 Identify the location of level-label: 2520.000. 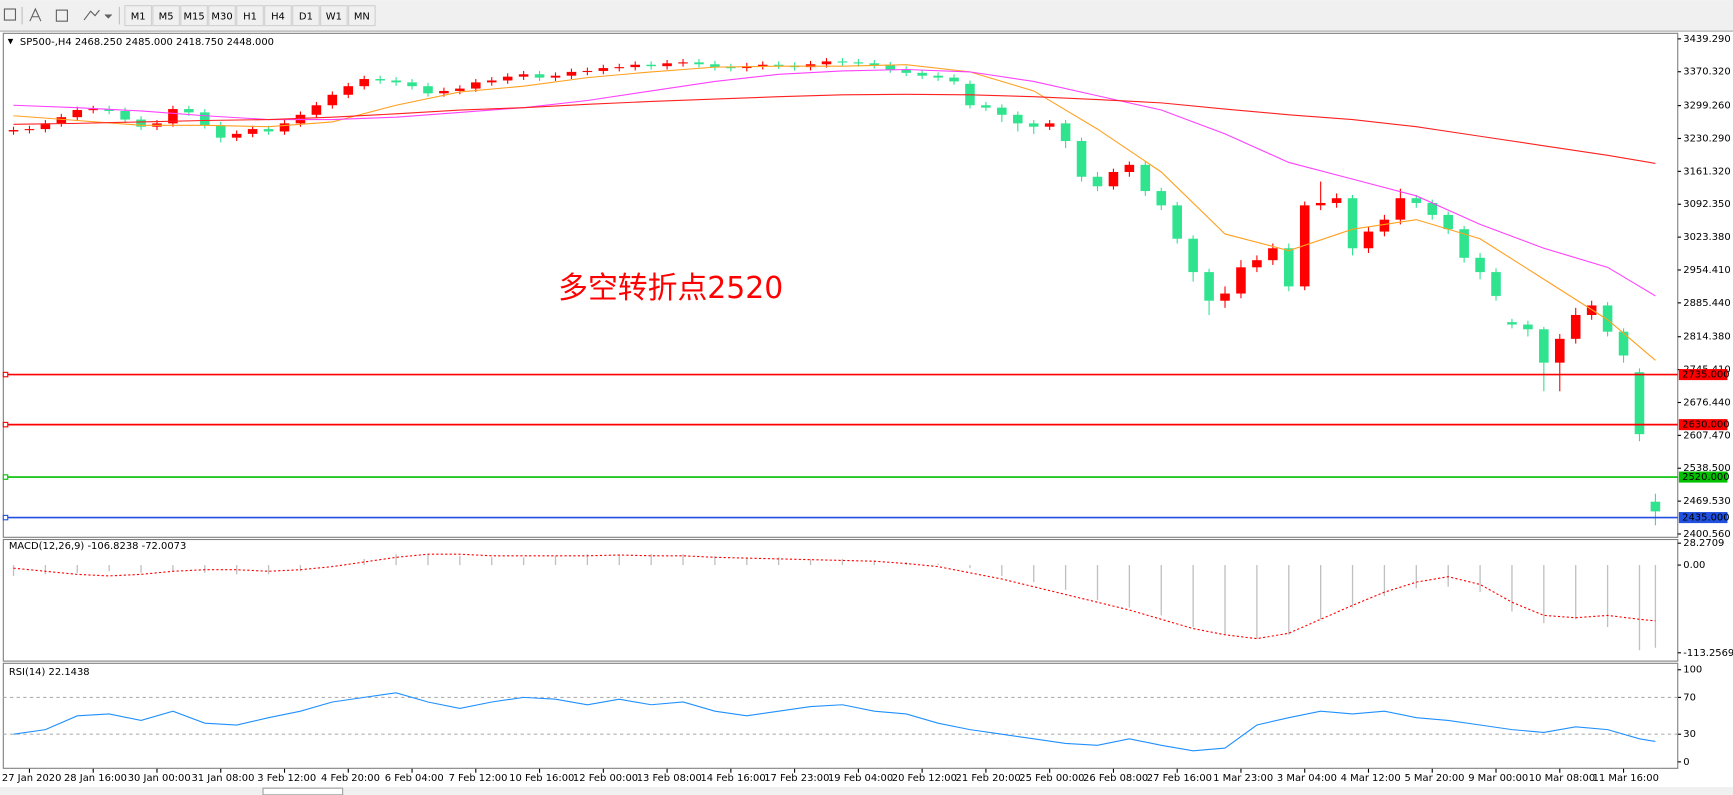
(1705, 477).